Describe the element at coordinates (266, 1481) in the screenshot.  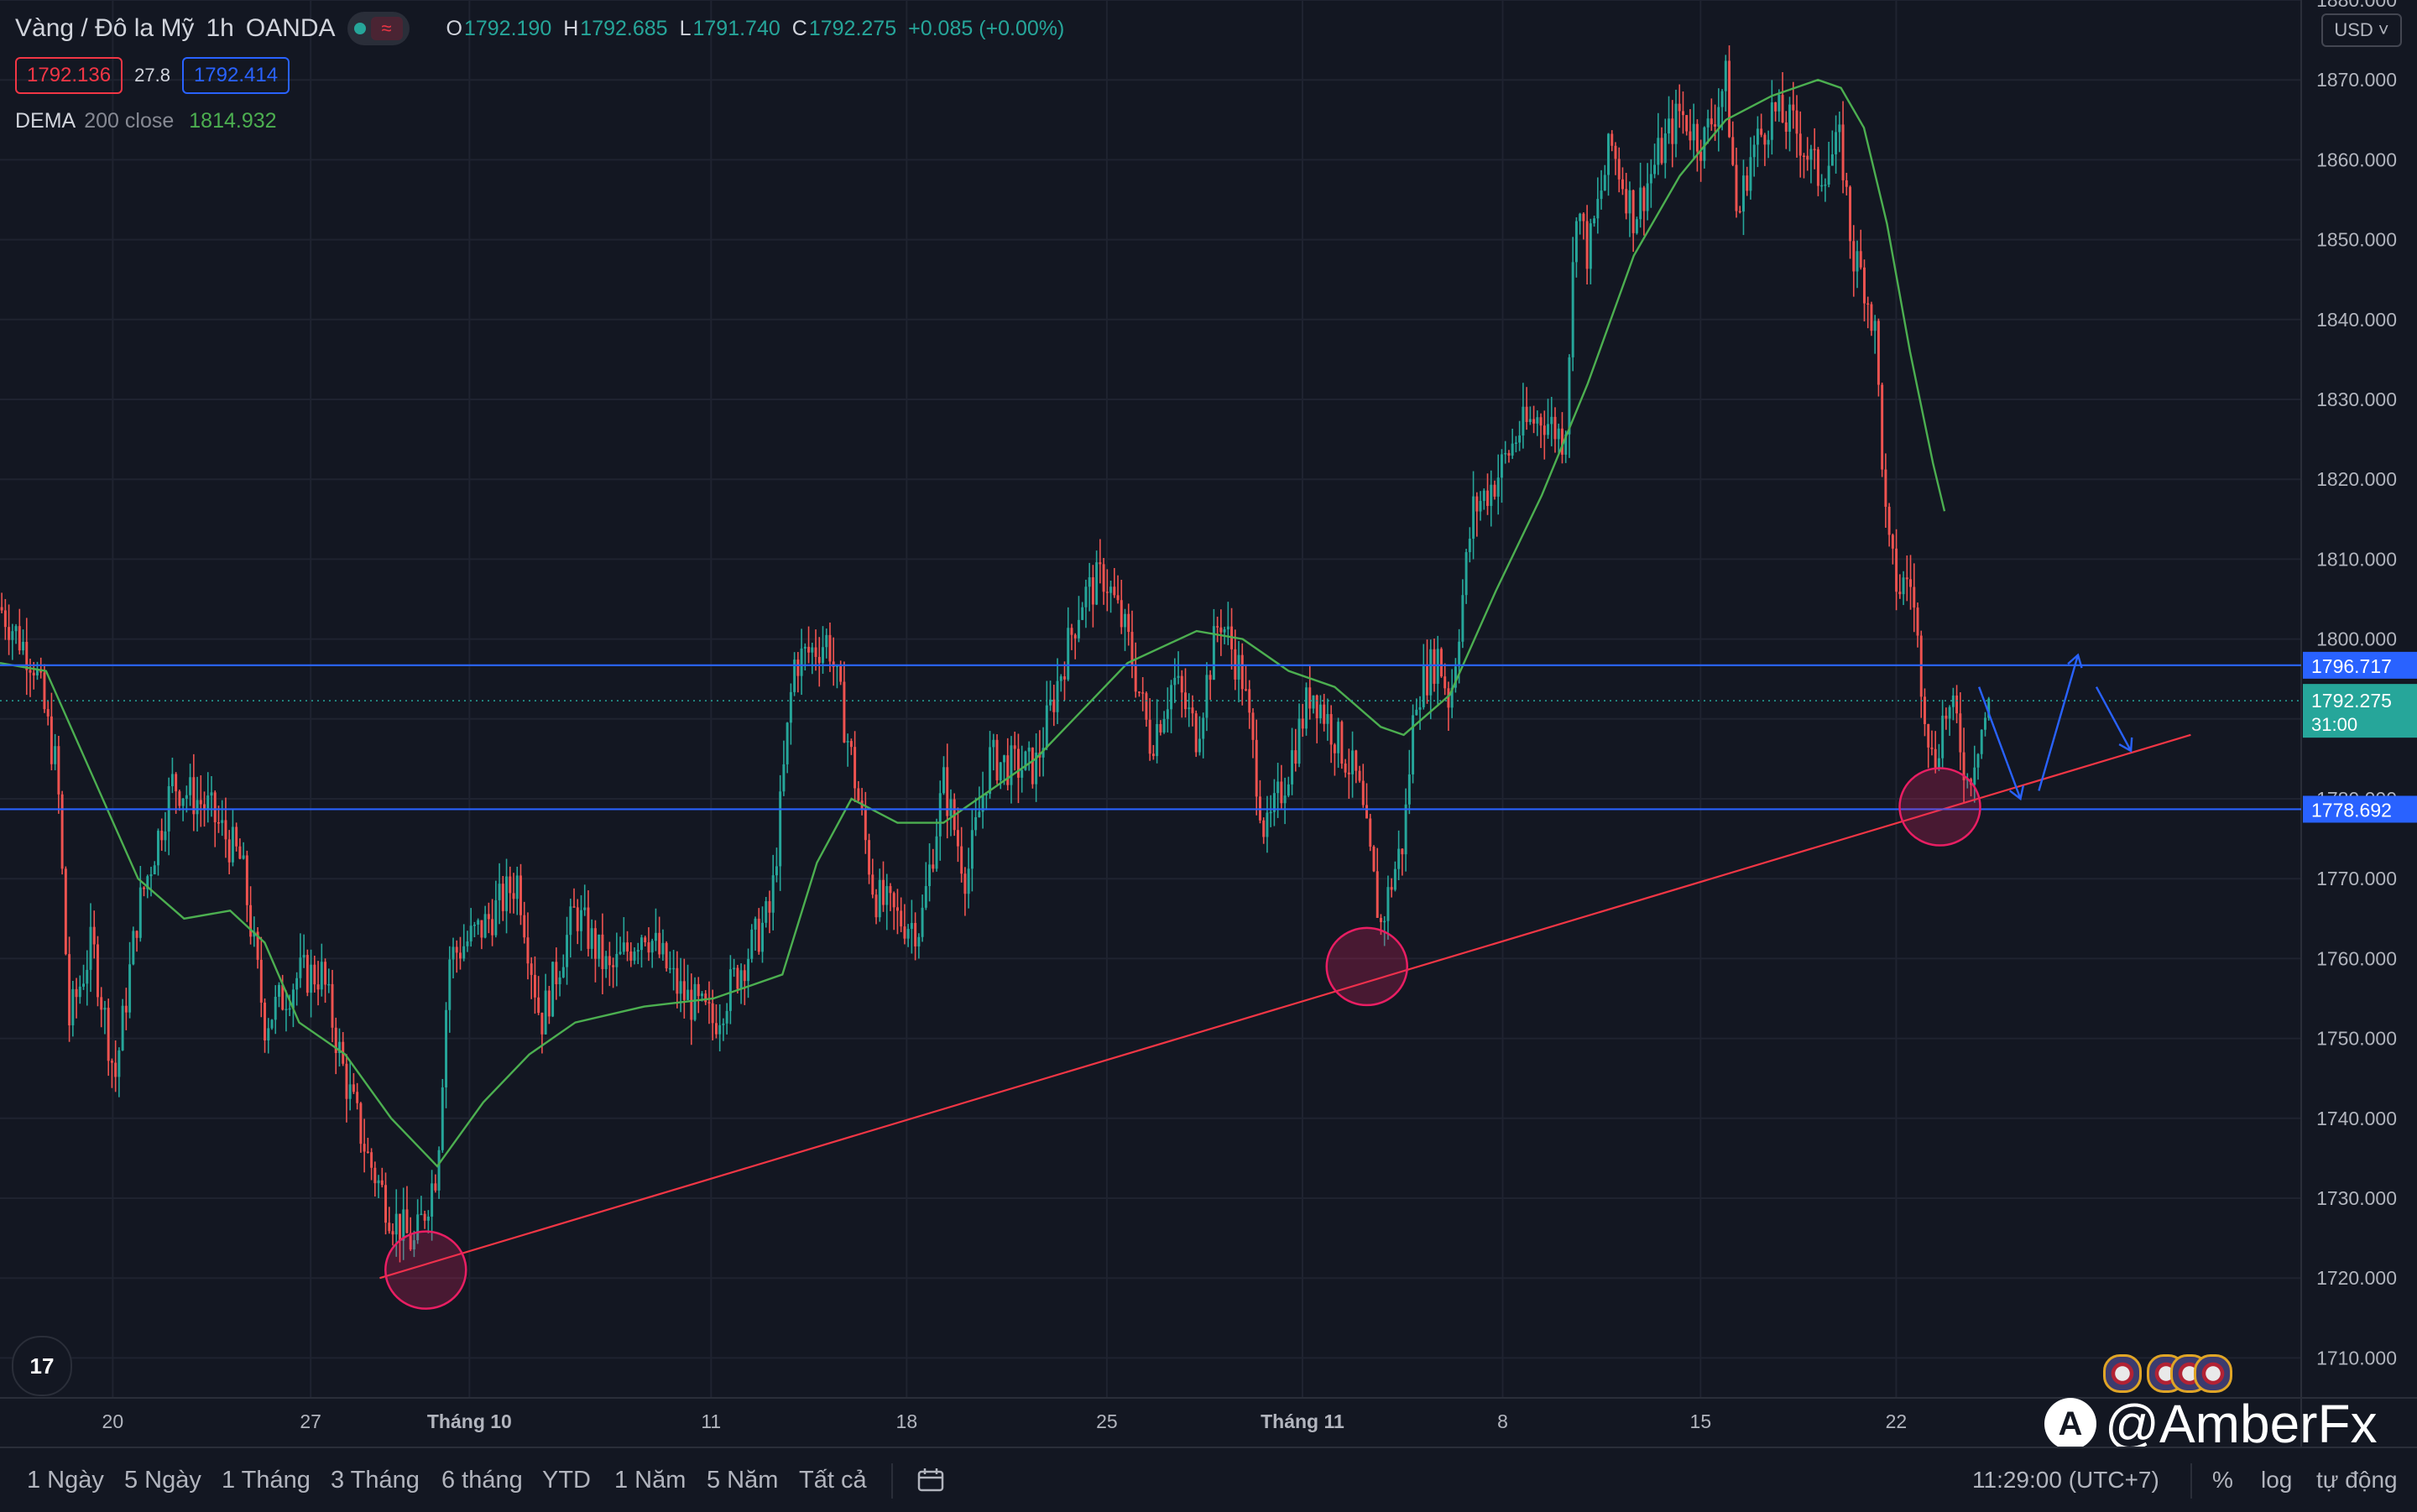
I see `range-1m-button: 1 Tháng` at that location.